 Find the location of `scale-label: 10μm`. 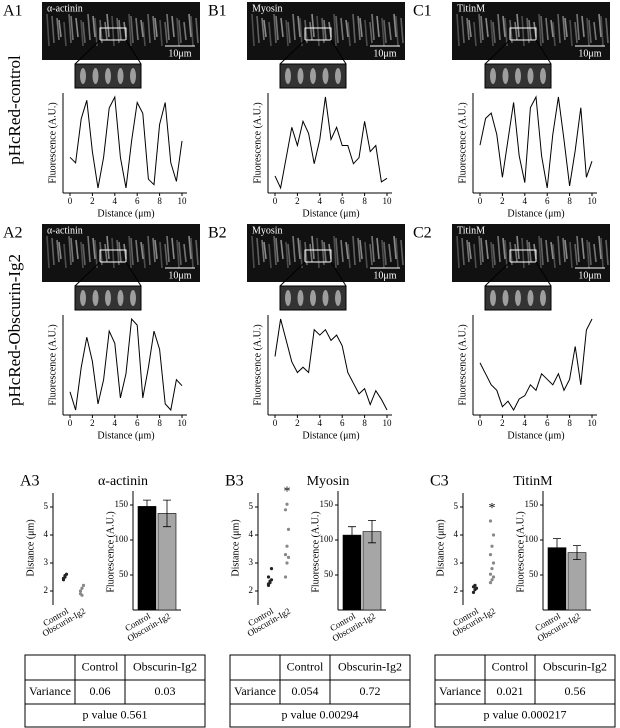

scale-label: 10μm is located at coordinates (384, 275).